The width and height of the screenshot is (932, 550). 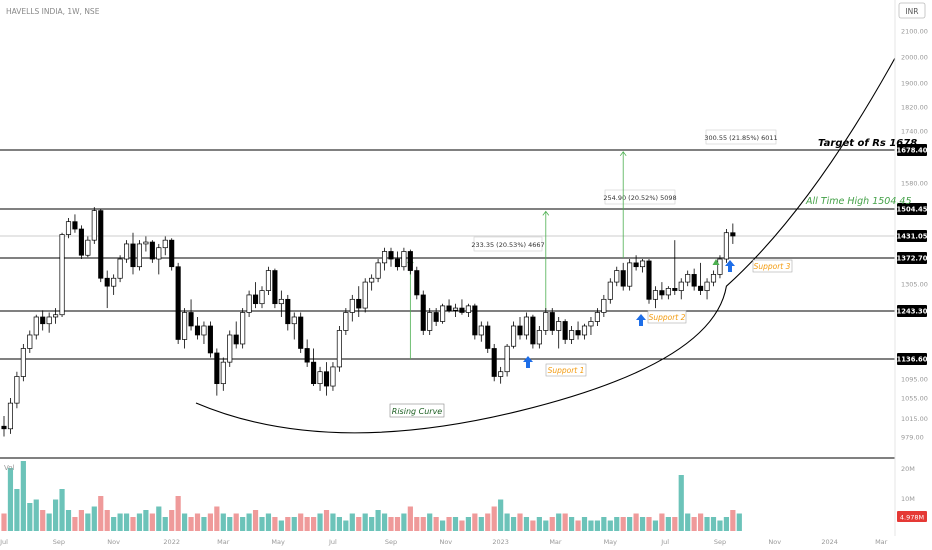 I want to click on currency-button: INR, so click(x=912, y=10).